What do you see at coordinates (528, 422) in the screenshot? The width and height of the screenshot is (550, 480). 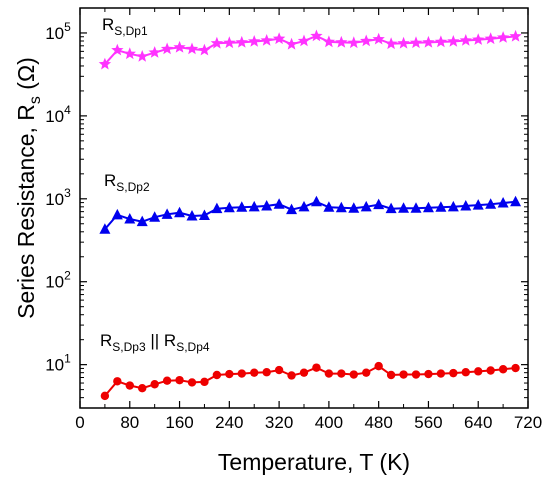 I see `x-tick-label: 720` at bounding box center [528, 422].